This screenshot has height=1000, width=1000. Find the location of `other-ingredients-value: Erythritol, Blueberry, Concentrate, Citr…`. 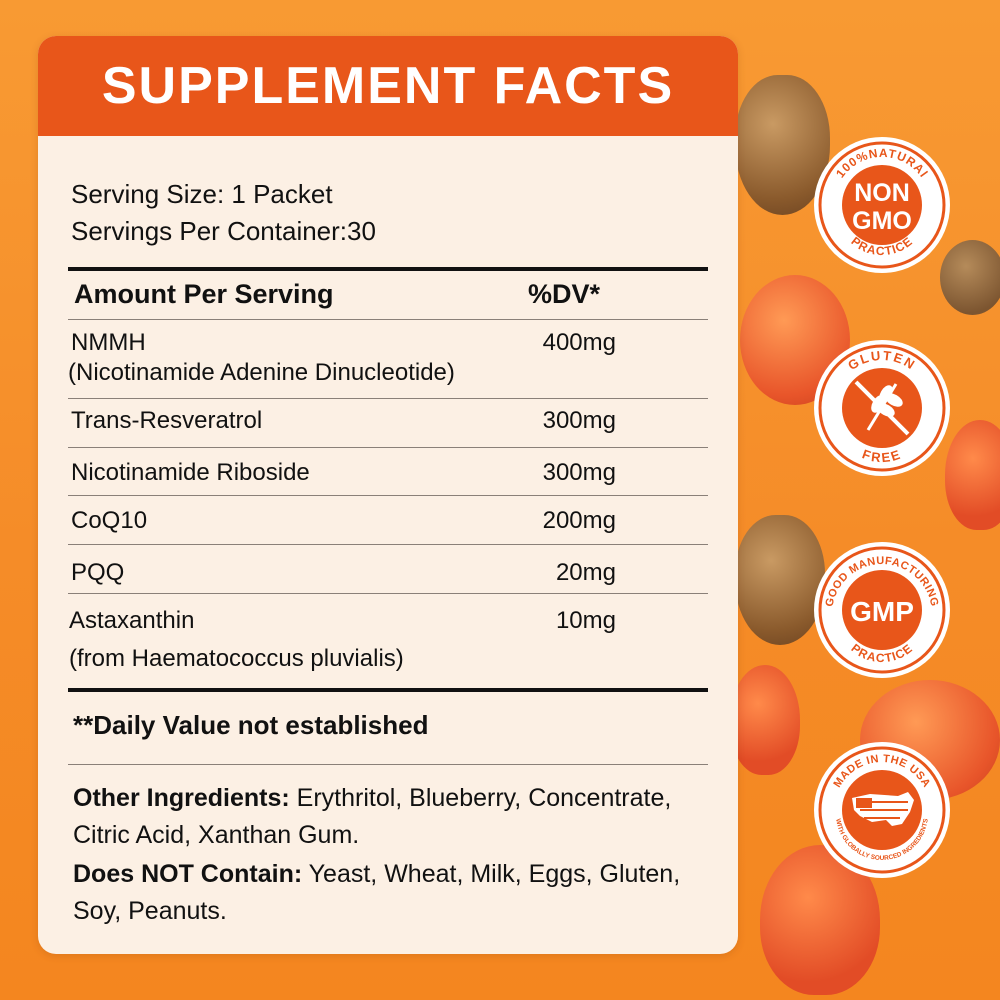

other-ingredients-value: Erythritol, Blueberry, Concentrate, Citr… is located at coordinates (372, 816).